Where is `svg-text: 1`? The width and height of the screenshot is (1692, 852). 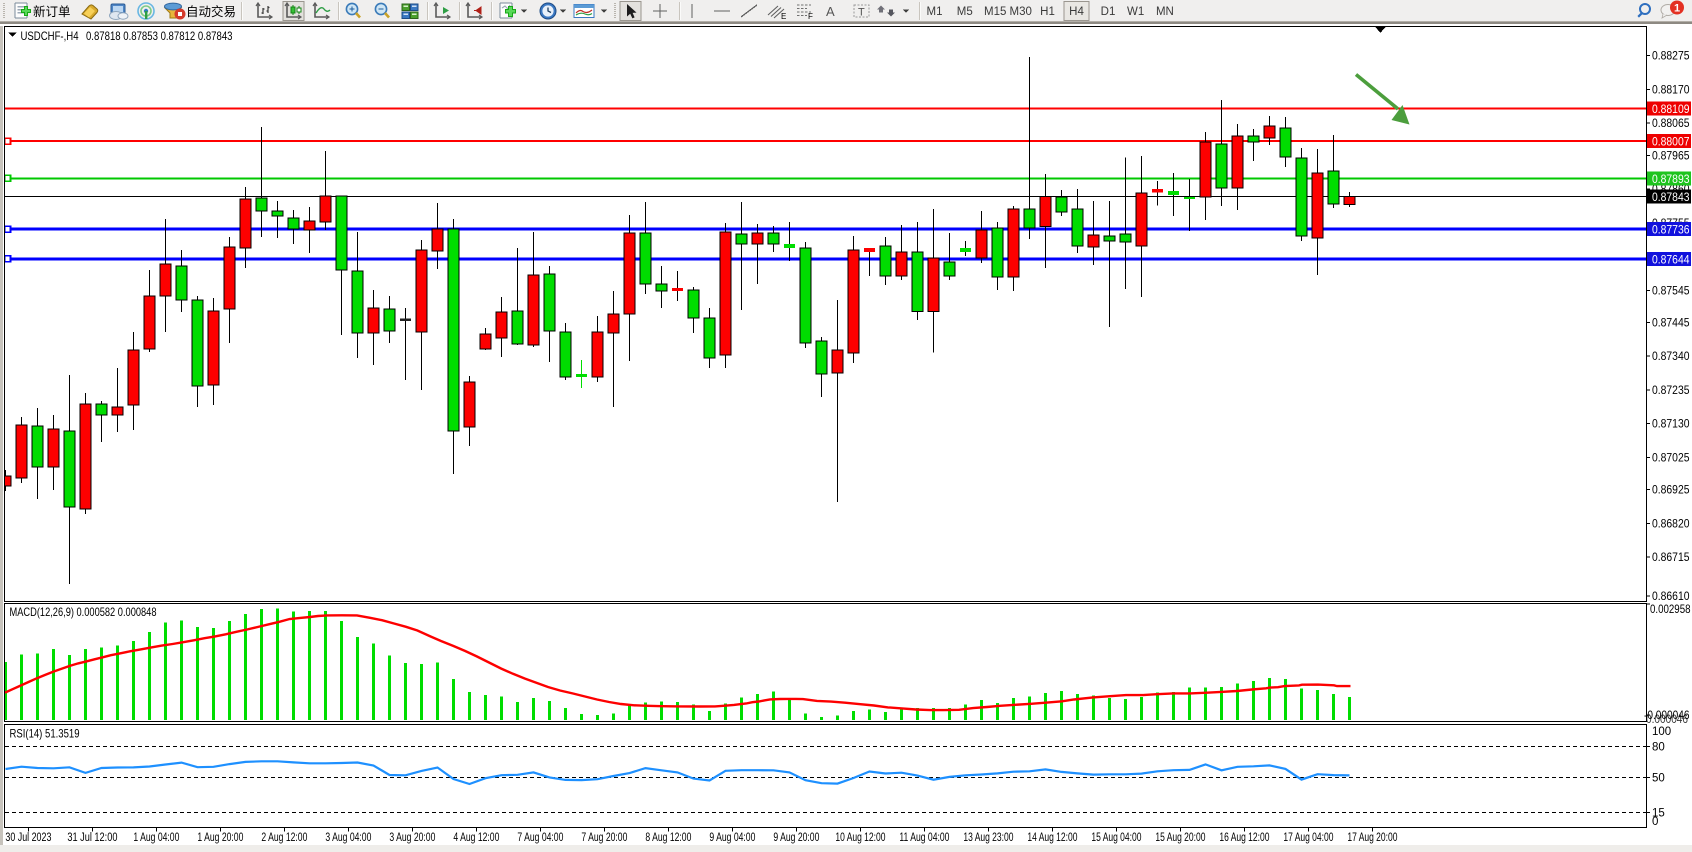
svg-text: 1 is located at coordinates (1677, 9).